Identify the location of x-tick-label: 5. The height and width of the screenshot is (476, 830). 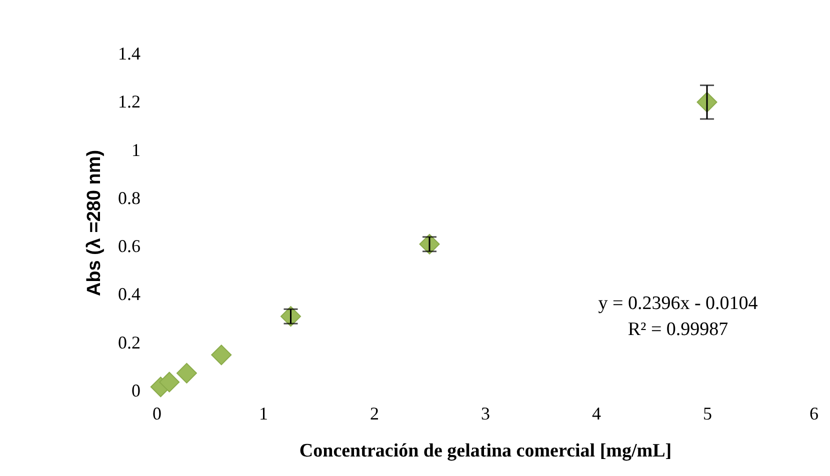
(707, 414).